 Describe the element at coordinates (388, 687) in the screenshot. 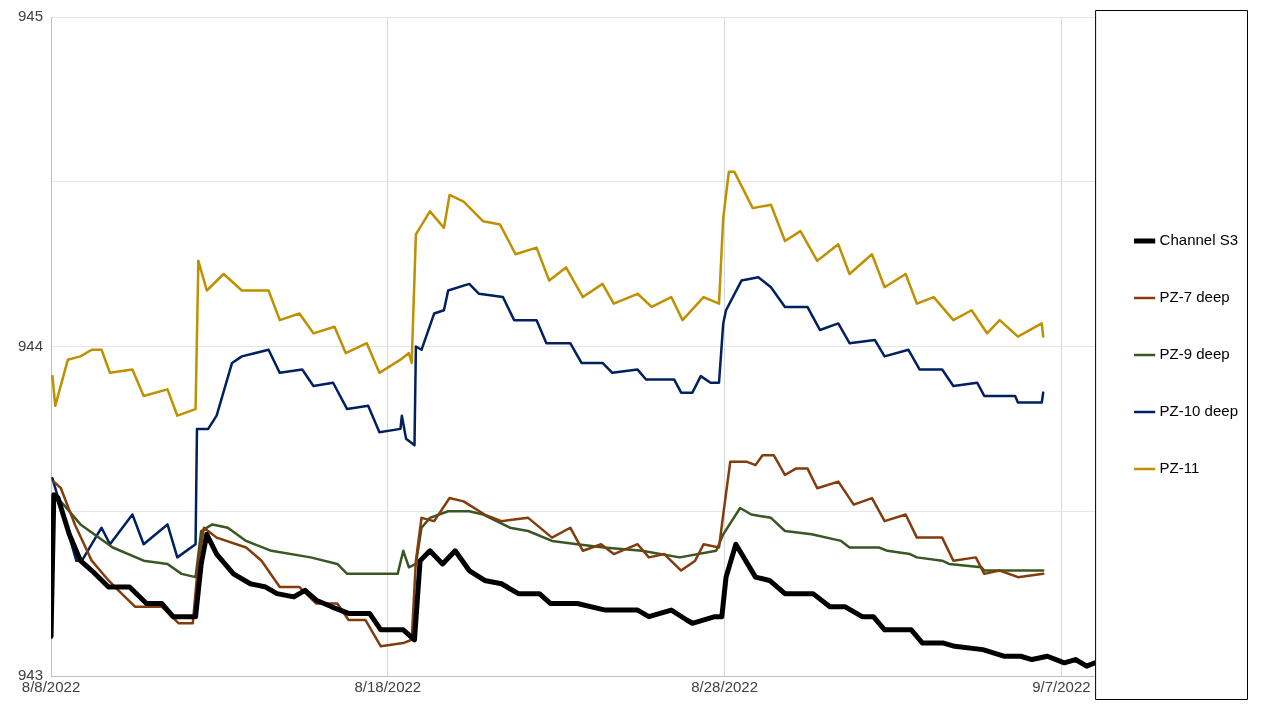

I see `x-tick-label: 8/18/2022` at that location.